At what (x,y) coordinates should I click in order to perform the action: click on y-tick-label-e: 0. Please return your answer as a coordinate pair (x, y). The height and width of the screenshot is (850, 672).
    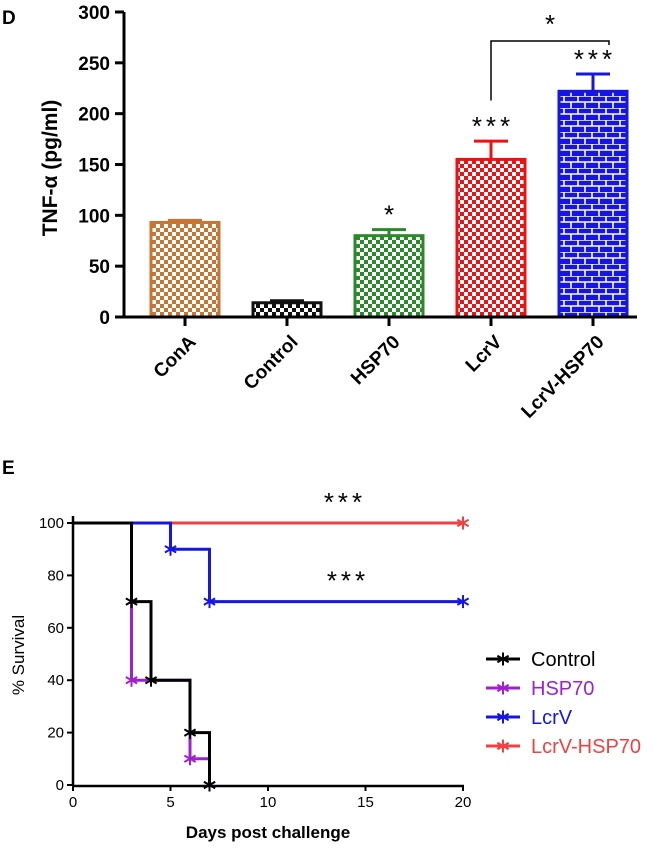
    Looking at the image, I should click on (60, 785).